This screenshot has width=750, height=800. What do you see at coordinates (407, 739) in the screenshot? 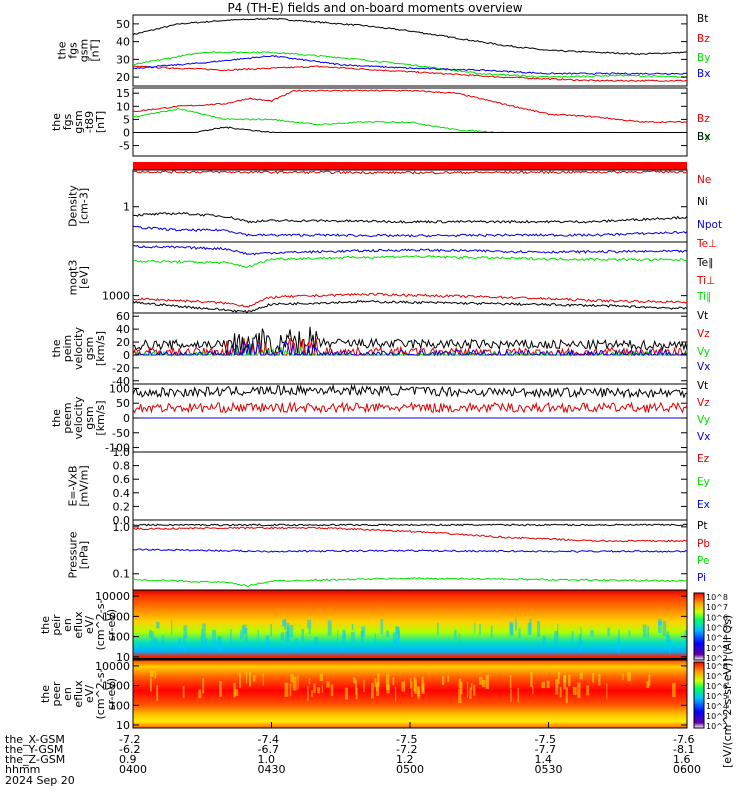
I see `ephemeris-value: -7.5` at bounding box center [407, 739].